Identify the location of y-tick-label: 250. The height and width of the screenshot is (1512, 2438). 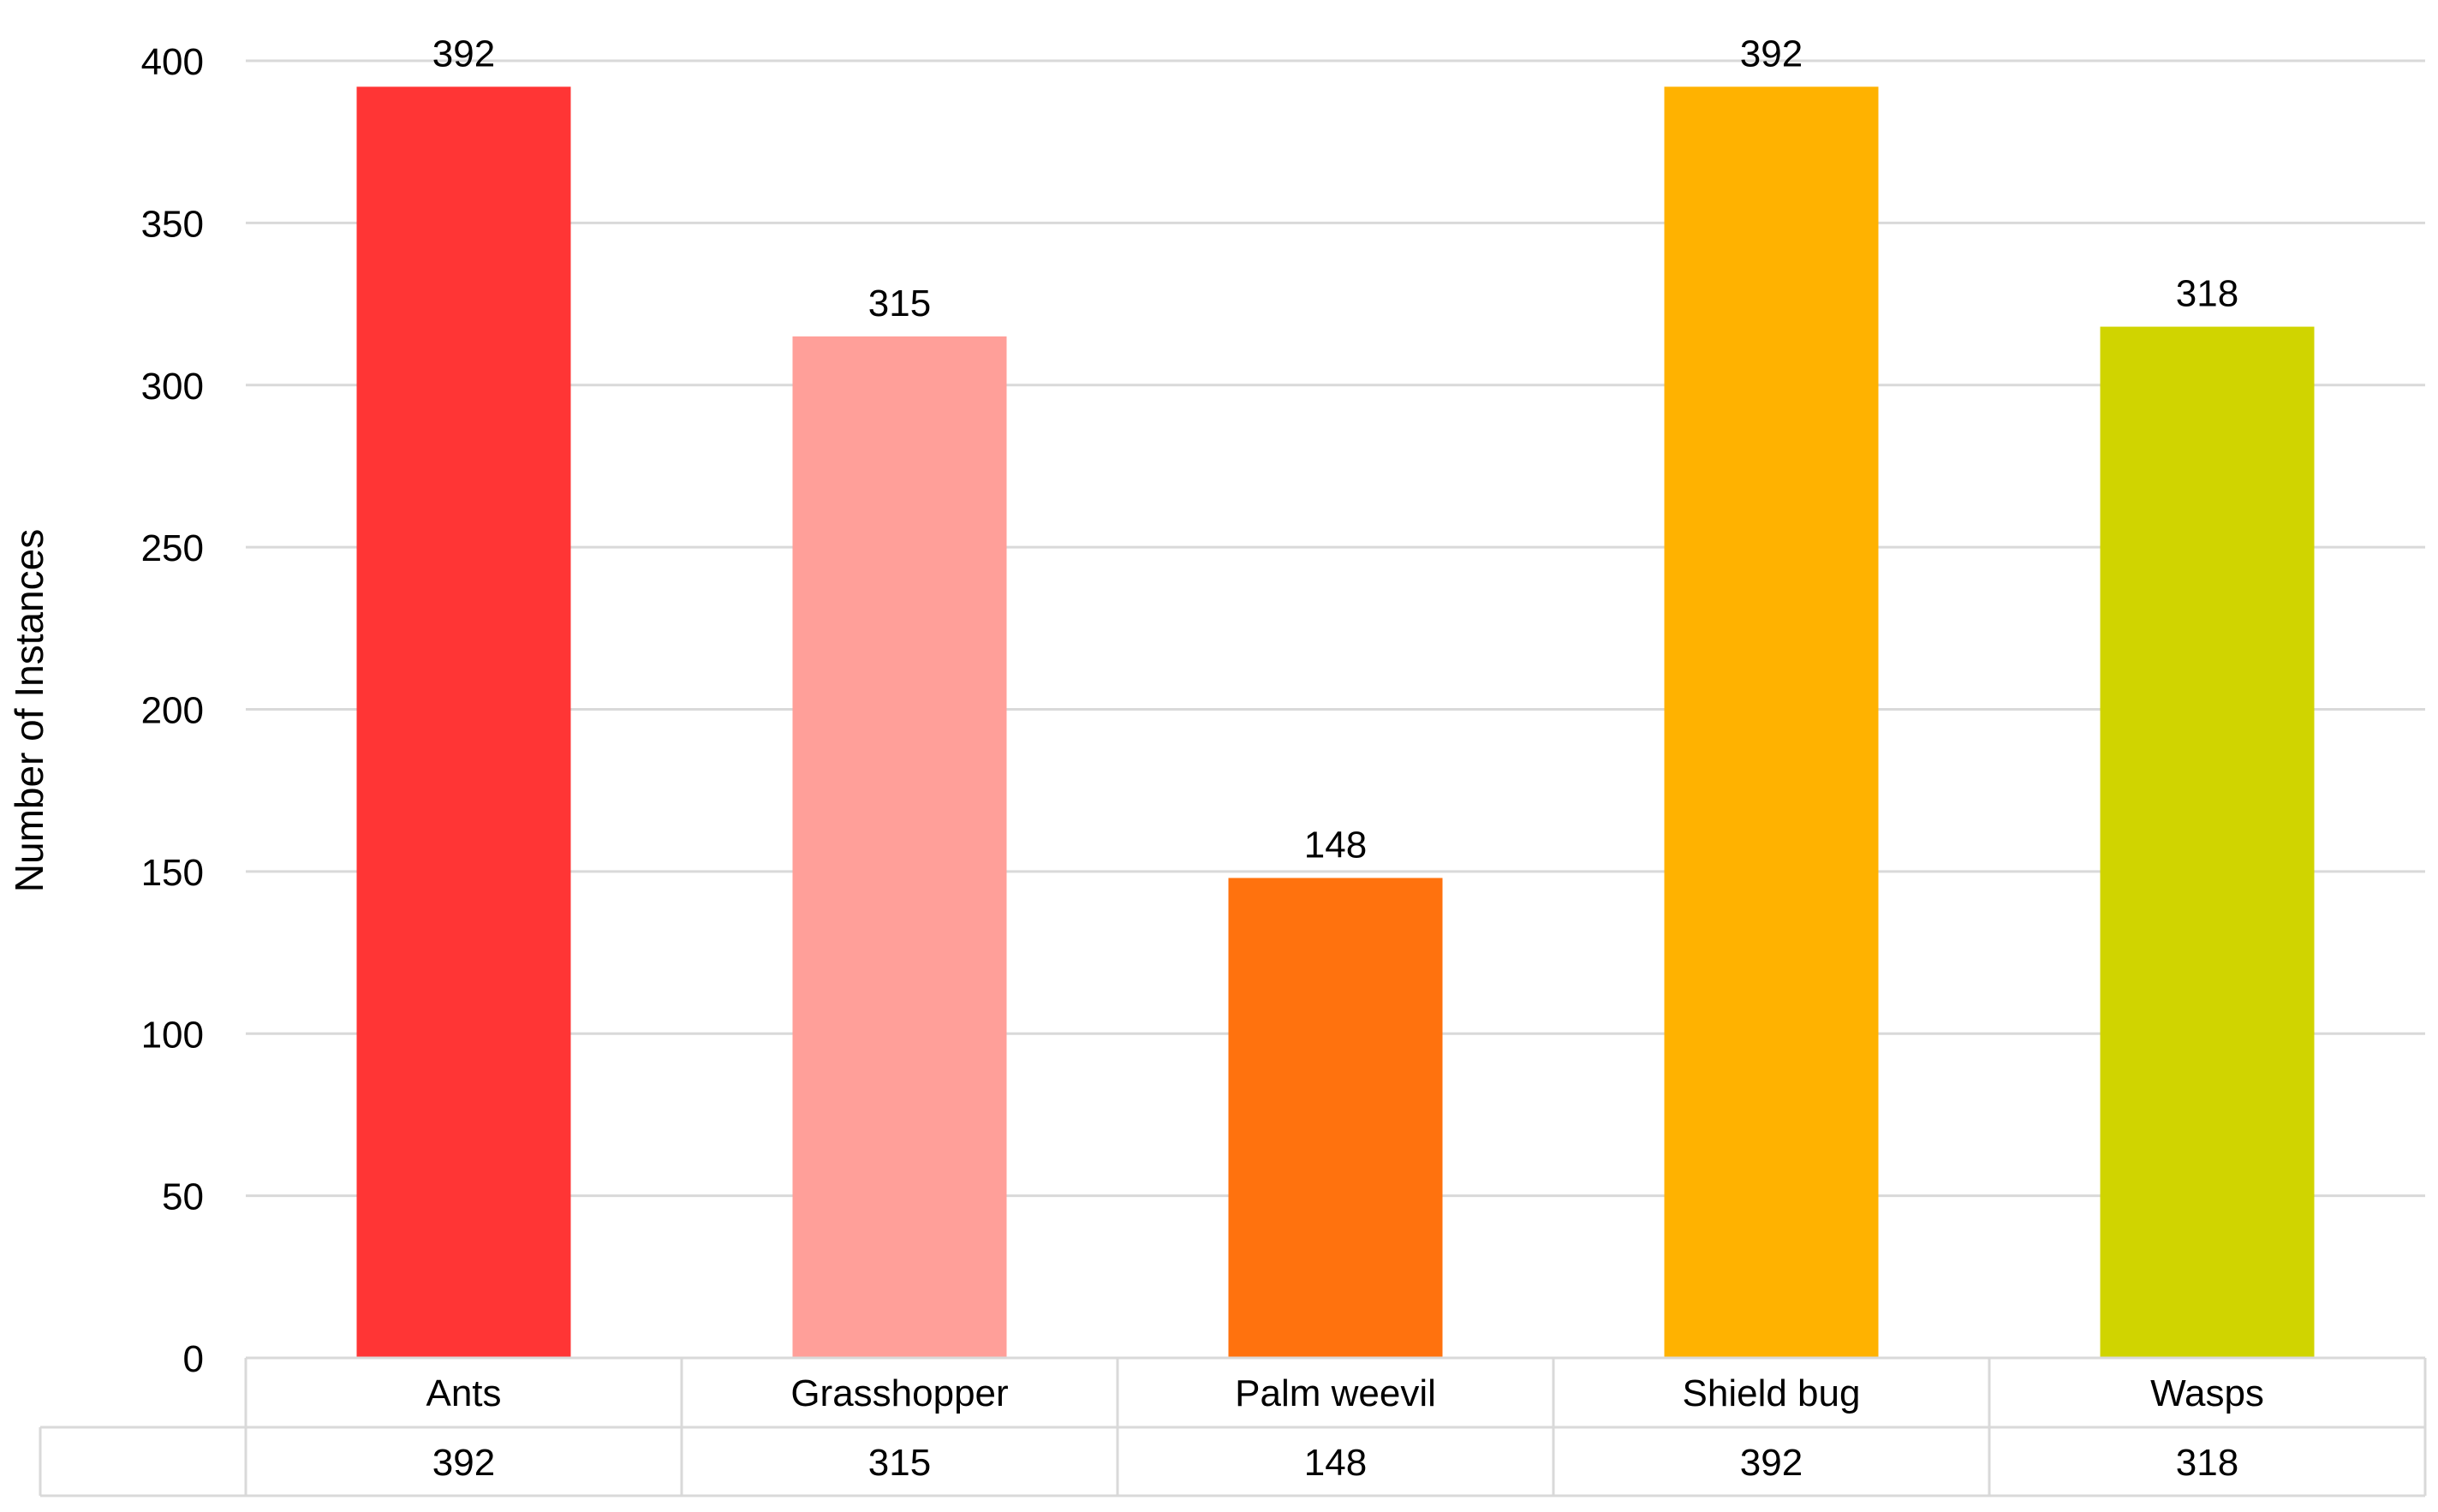
(172, 548).